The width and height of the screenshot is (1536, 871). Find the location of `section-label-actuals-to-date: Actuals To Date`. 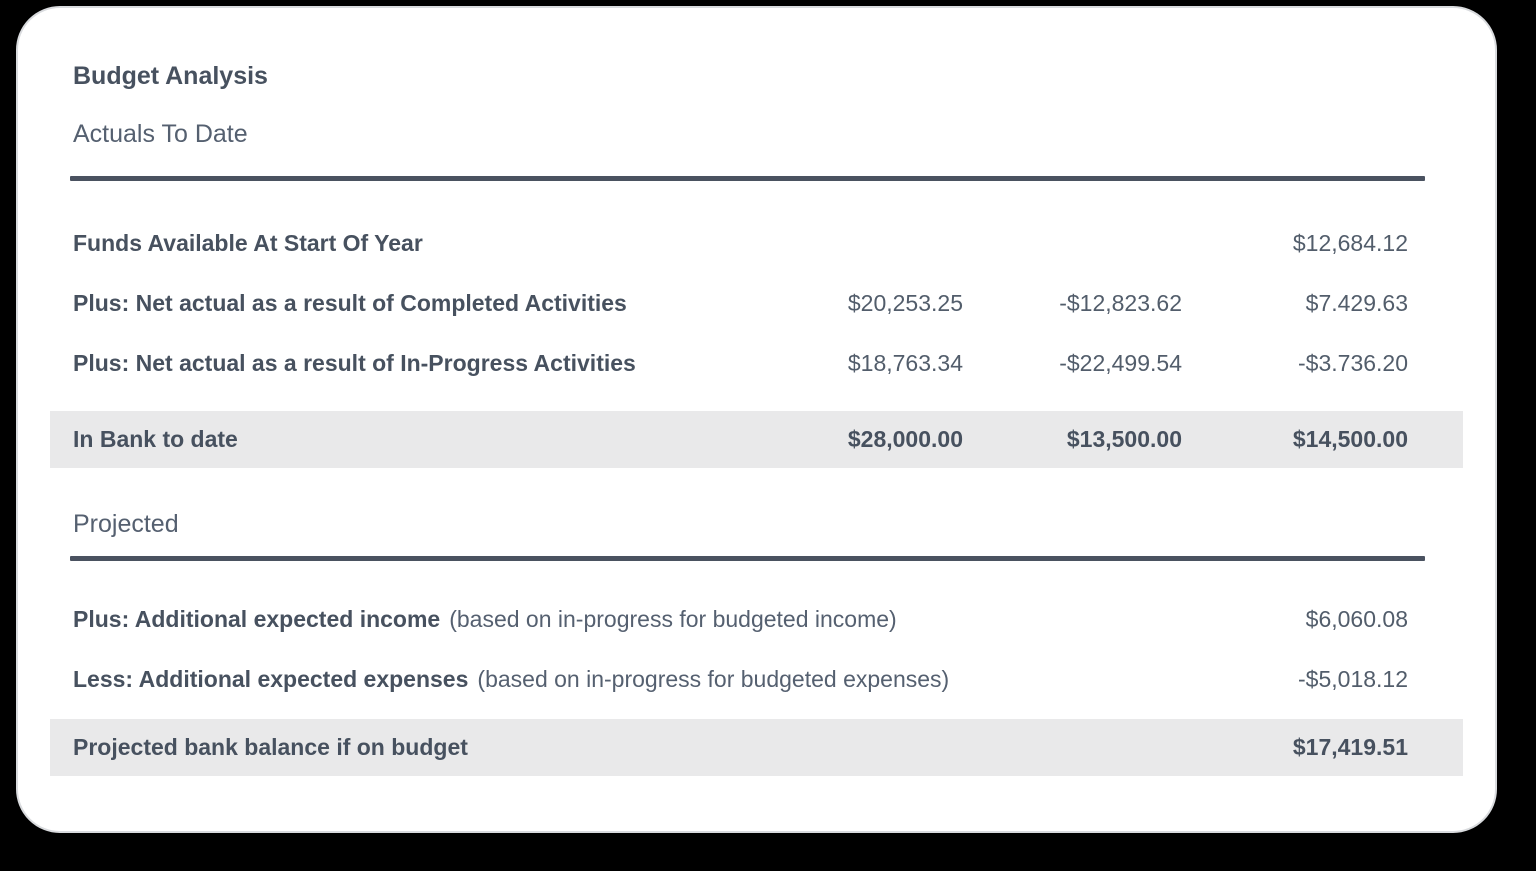

section-label-actuals-to-date: Actuals To Date is located at coordinates (160, 134).